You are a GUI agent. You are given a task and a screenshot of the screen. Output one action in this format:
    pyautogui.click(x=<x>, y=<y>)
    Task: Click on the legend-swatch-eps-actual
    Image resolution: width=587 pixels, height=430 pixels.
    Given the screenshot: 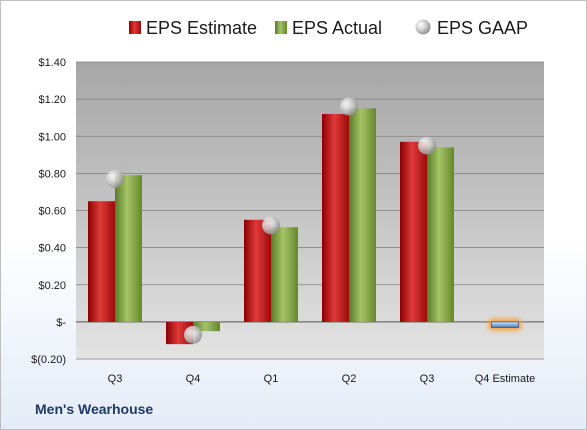 What is the action you would take?
    pyautogui.click(x=281, y=27)
    